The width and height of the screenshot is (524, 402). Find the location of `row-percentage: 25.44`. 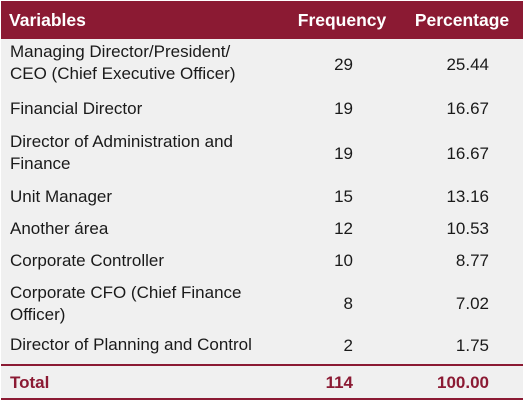

row-percentage: 25.44 is located at coordinates (467, 64).